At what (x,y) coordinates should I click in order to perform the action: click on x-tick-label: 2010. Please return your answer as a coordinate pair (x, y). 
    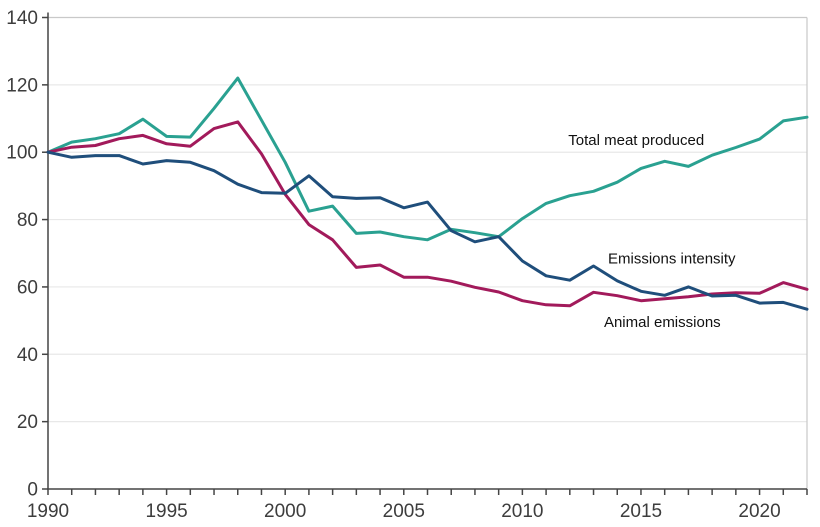
    Looking at the image, I should click on (522, 511).